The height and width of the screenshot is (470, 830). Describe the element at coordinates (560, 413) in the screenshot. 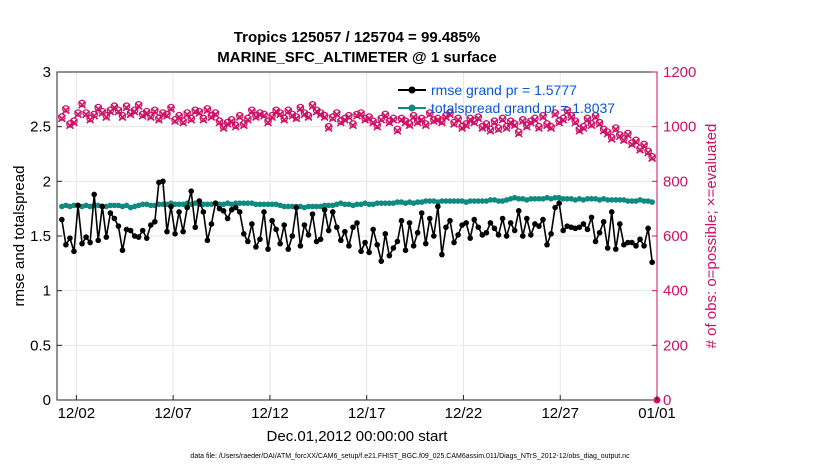

I see `x-tick-label: 12/27` at that location.